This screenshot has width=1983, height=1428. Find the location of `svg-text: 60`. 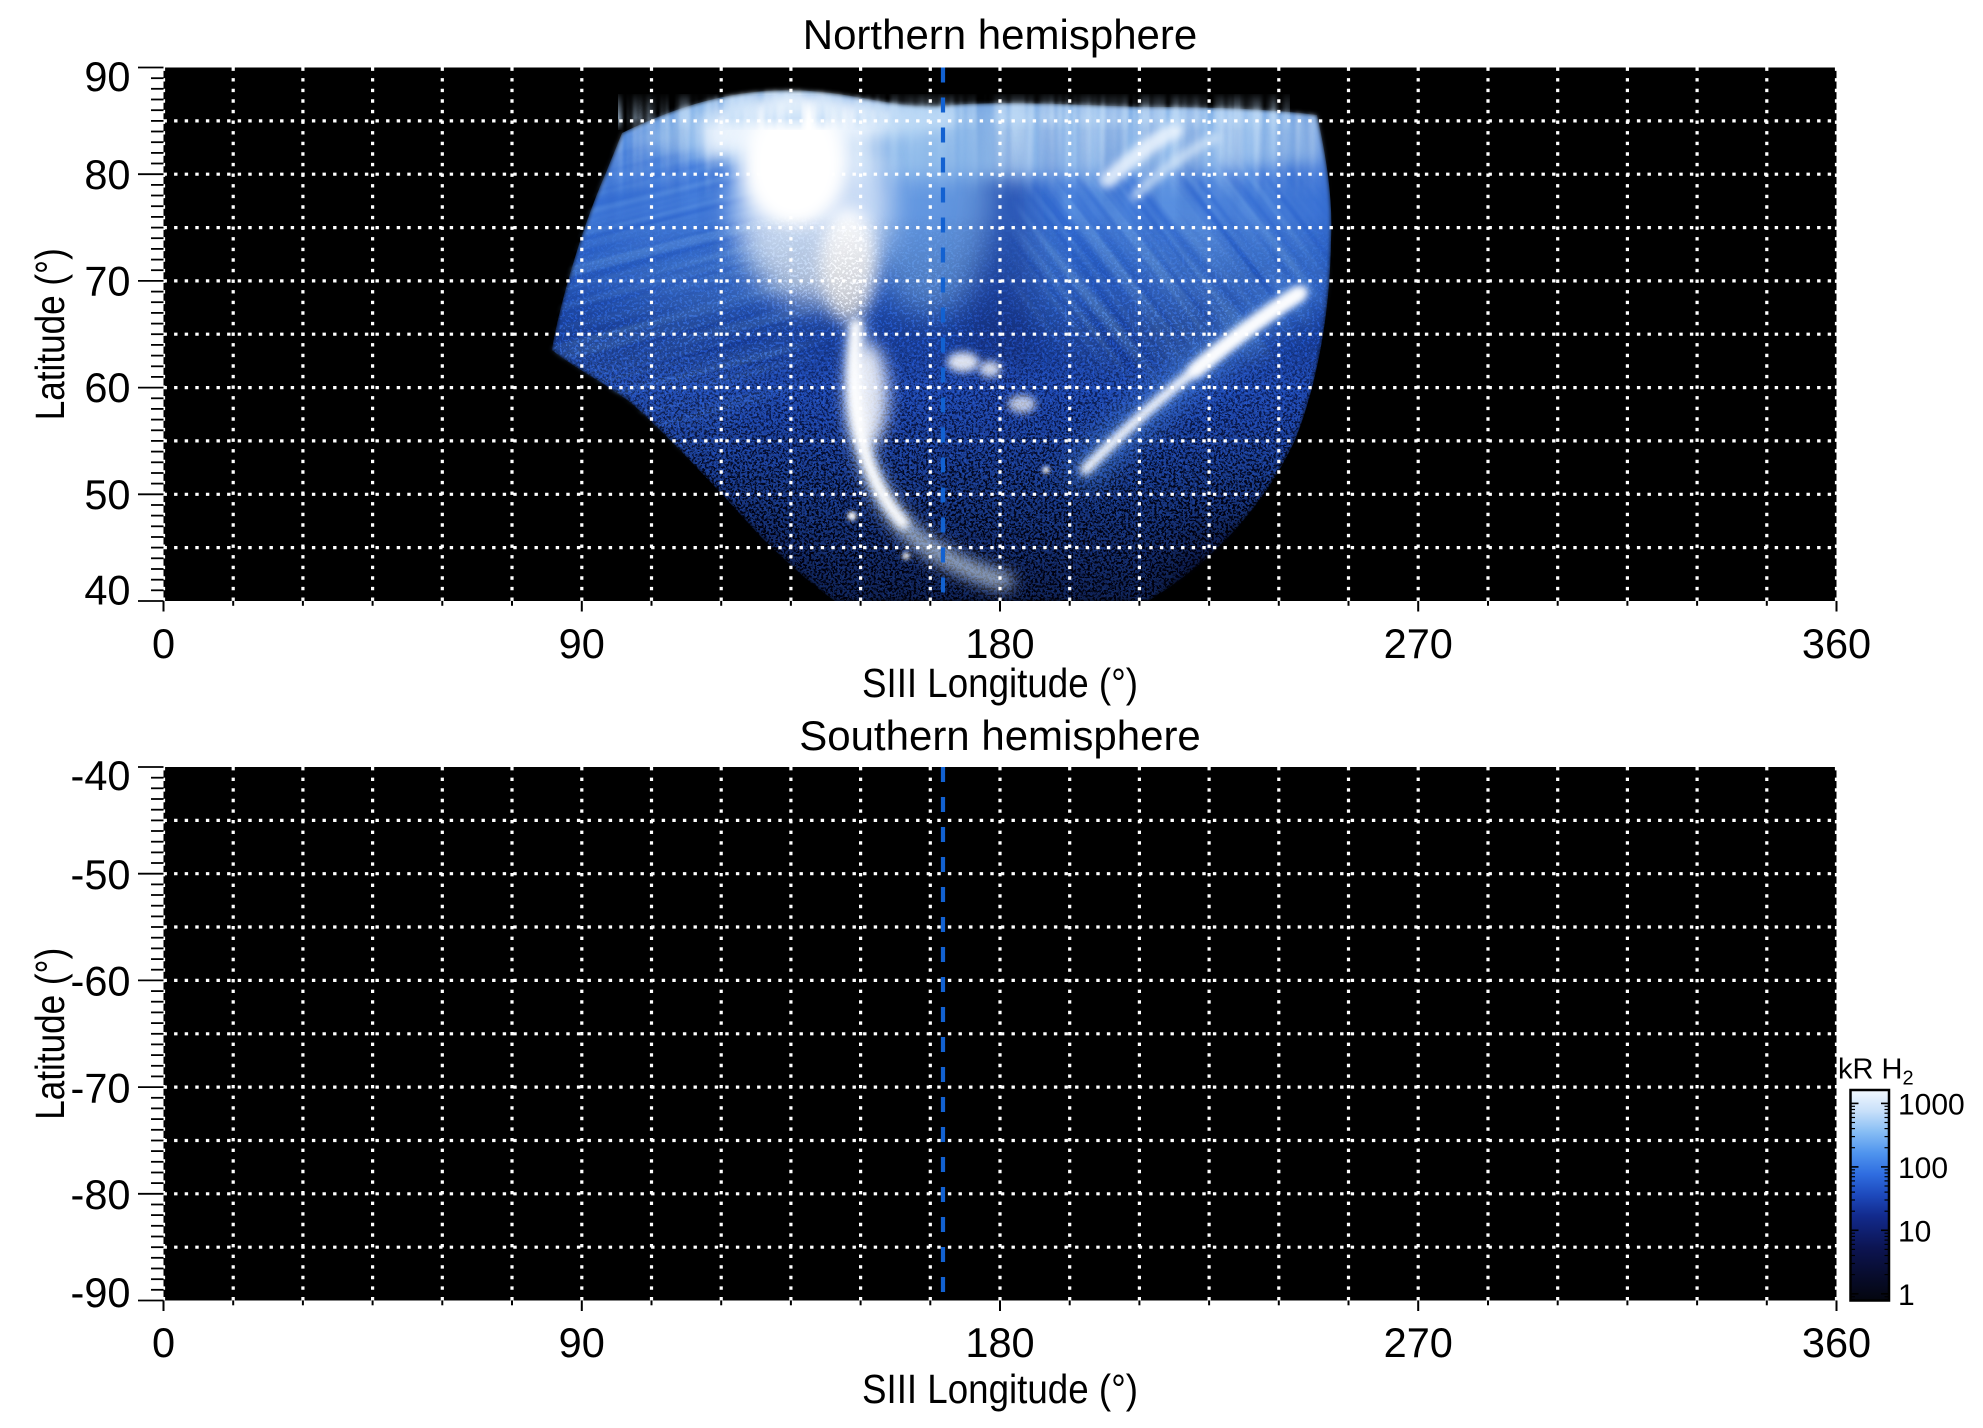

svg-text: 60 is located at coordinates (107, 387).